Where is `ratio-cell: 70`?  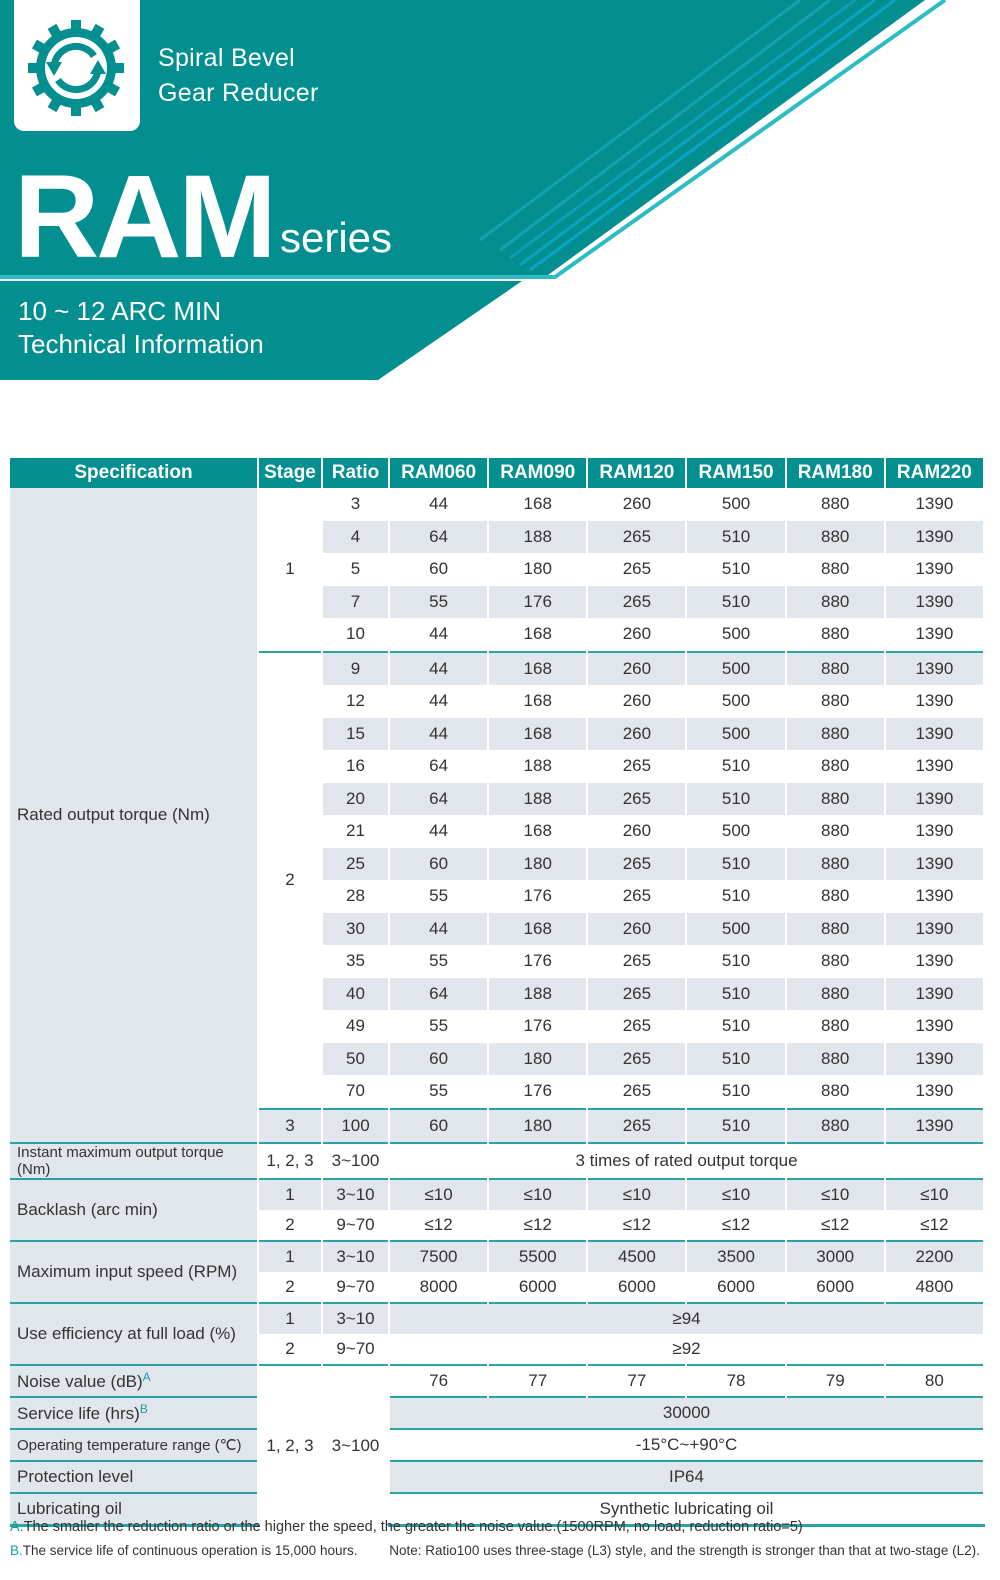 ratio-cell: 70 is located at coordinates (356, 1092).